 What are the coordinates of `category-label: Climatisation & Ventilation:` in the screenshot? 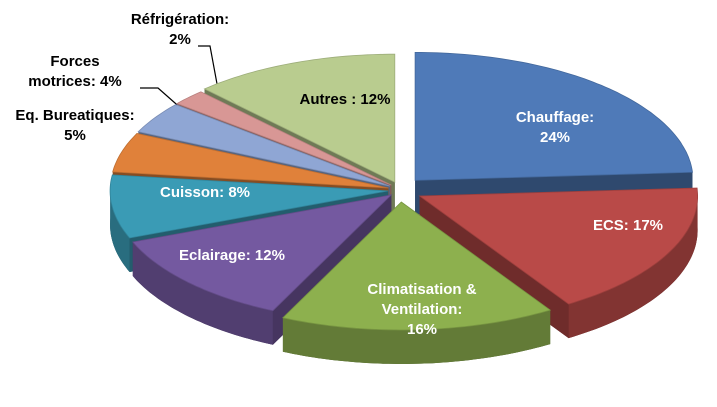 It's located at (422, 299).